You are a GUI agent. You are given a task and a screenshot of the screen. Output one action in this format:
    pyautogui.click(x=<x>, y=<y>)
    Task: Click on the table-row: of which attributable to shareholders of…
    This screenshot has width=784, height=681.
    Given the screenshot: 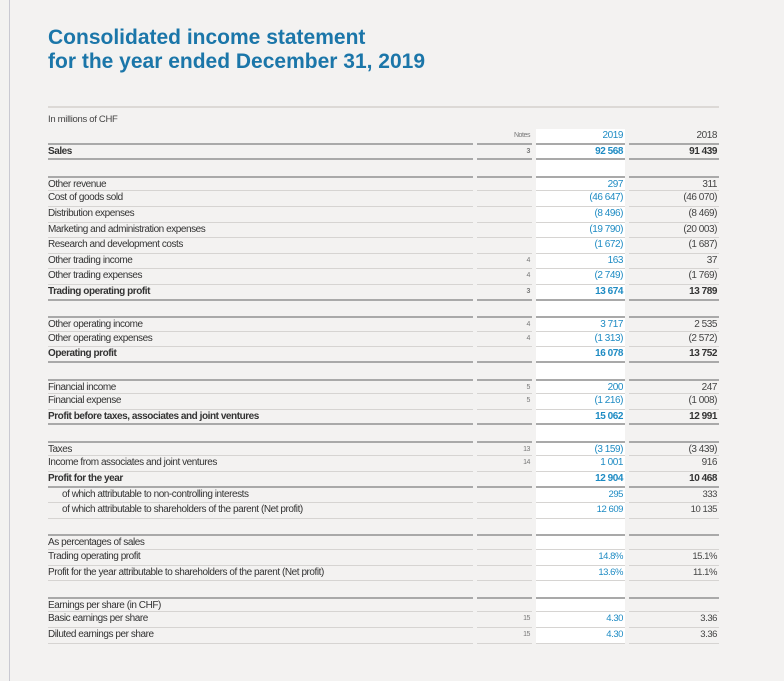 What is the action you would take?
    pyautogui.click(x=383, y=511)
    